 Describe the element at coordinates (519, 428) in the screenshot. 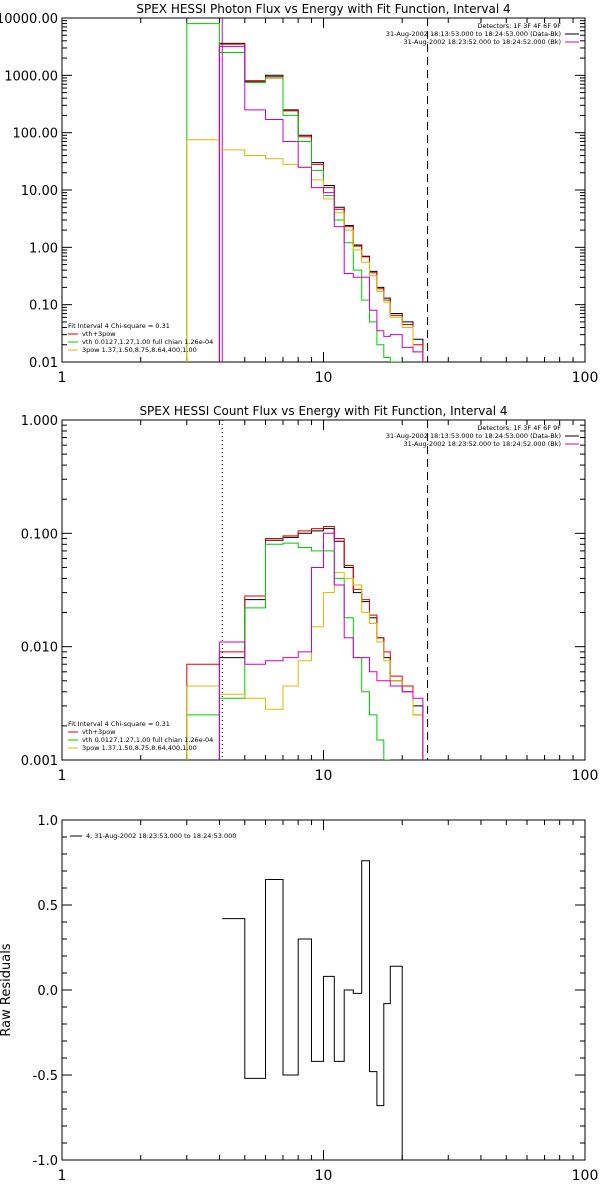

I see `panel-2-info-line-0: Detectors: 1F 3F 4F 6F 9F` at that location.